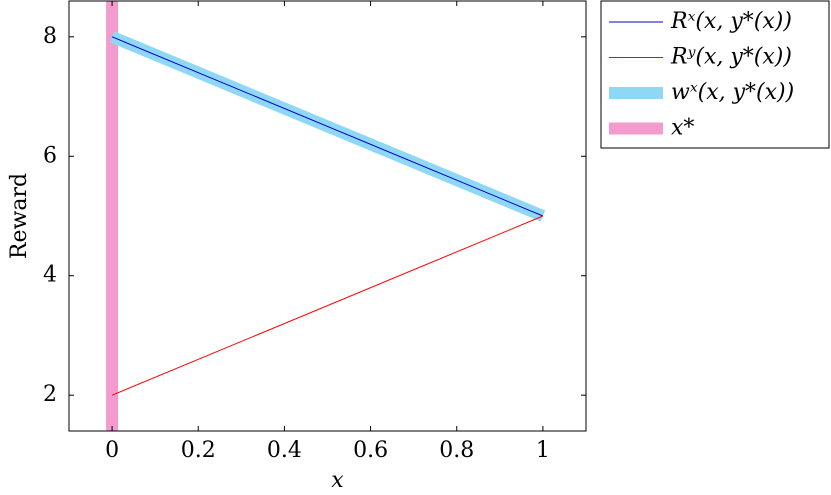  Describe the element at coordinates (732, 92) in the screenshot. I see `legend-label: wˣ(x, y*(x))` at that location.